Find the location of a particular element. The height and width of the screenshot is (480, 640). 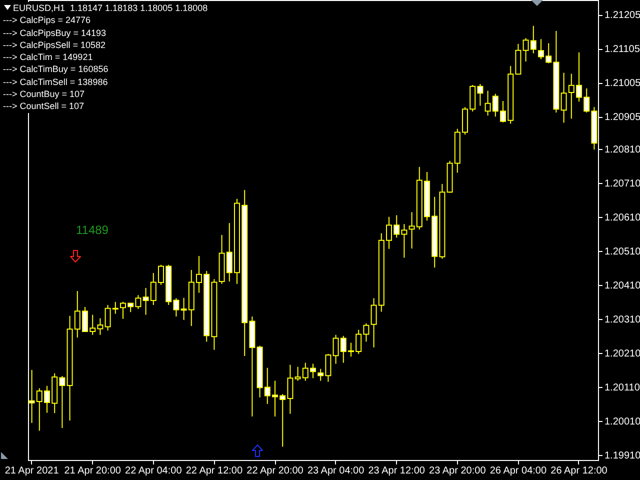

x-tick-label: 26 Apr 12:00 is located at coordinates (579, 471).